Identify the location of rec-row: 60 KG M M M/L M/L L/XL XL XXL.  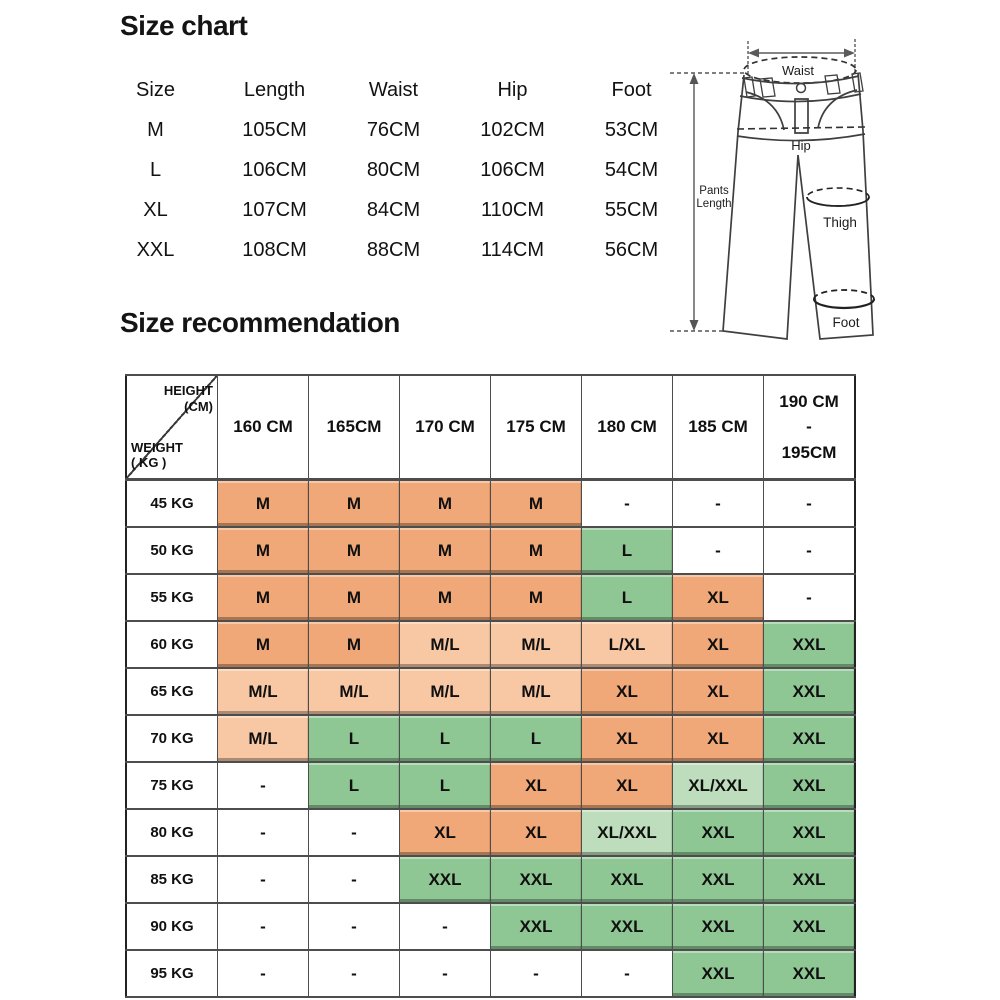
(490, 644).